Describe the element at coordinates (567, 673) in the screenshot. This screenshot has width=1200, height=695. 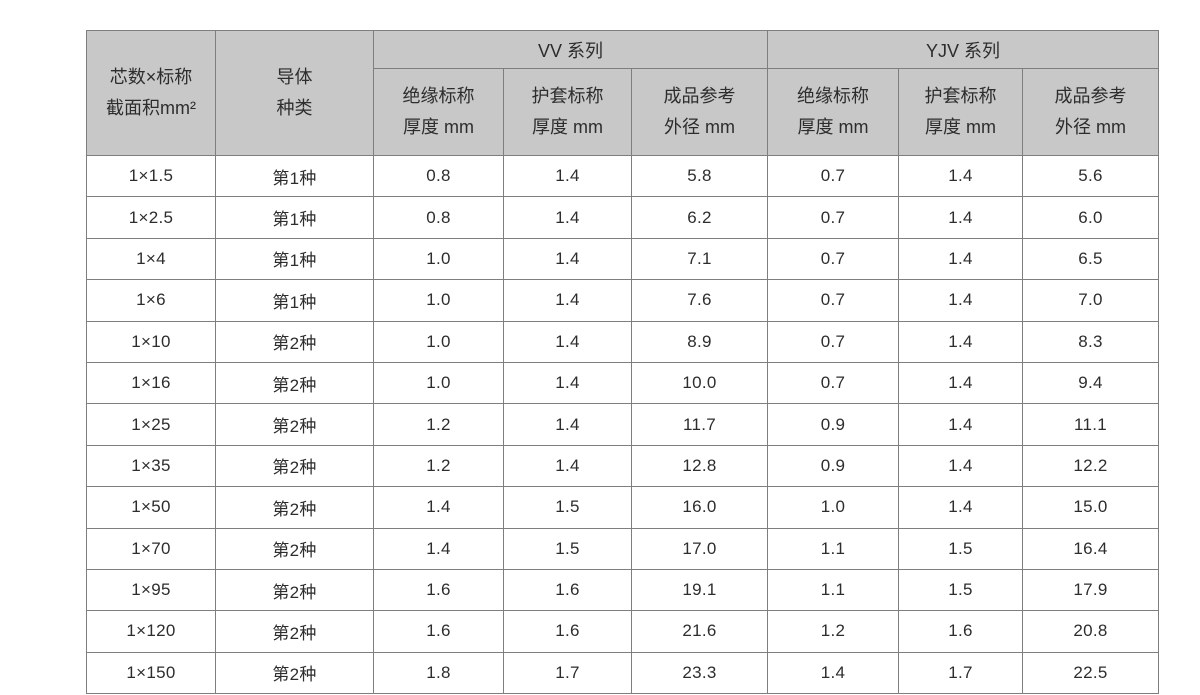
I see `cell: 1.7` at that location.